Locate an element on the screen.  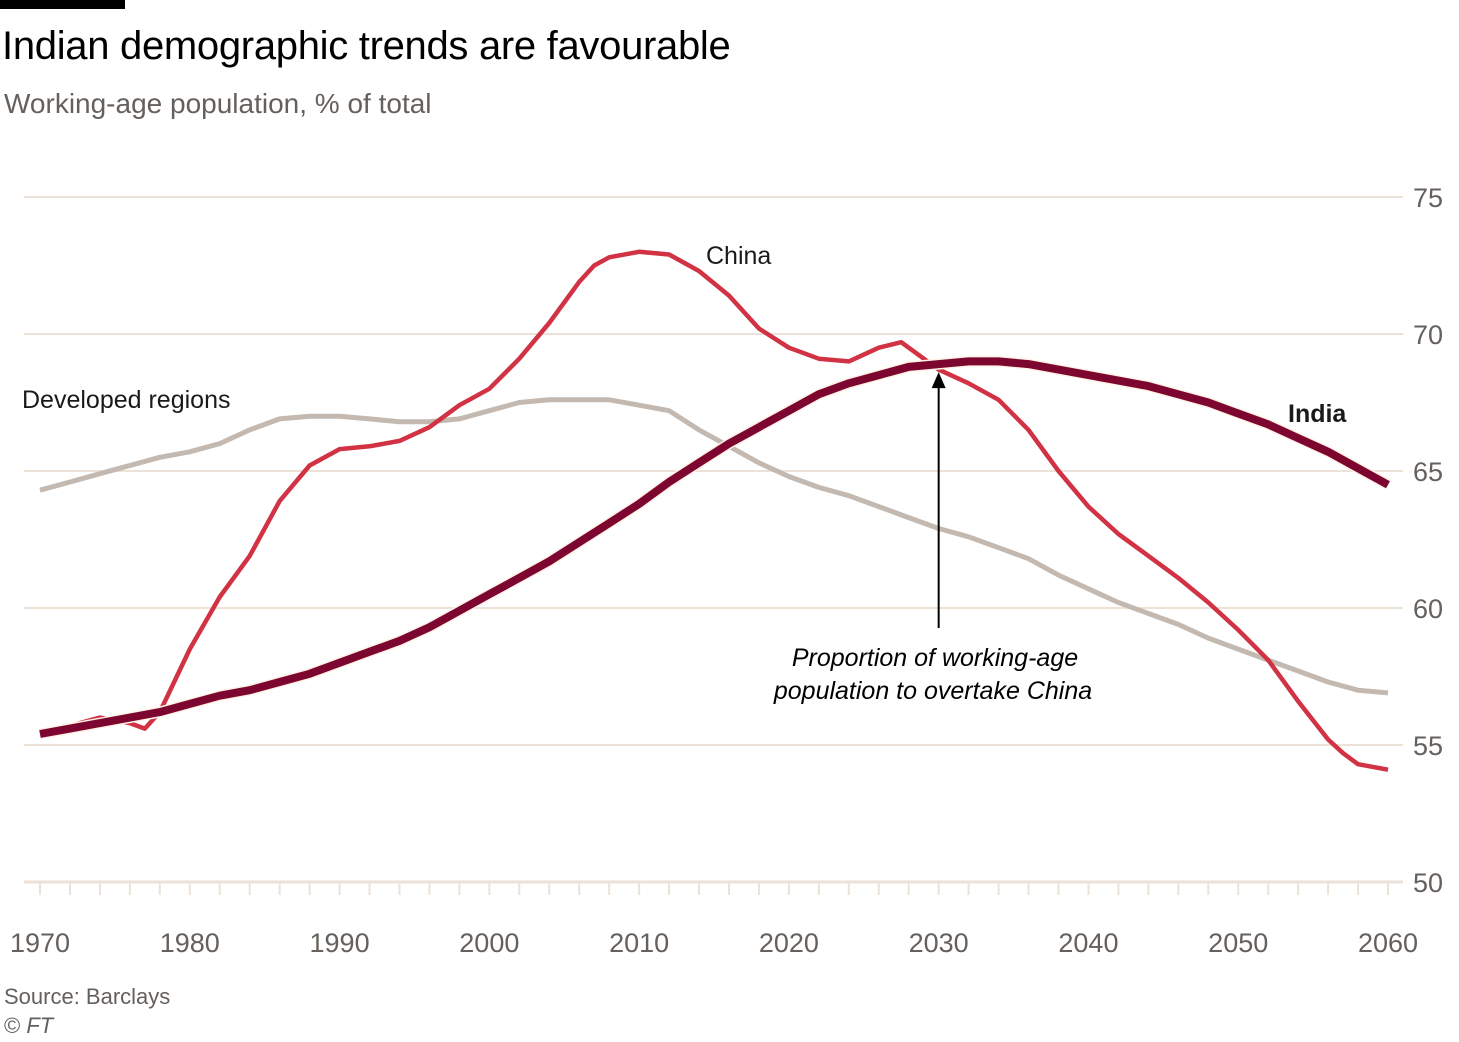
x-tick-label: 2030 is located at coordinates (939, 943).